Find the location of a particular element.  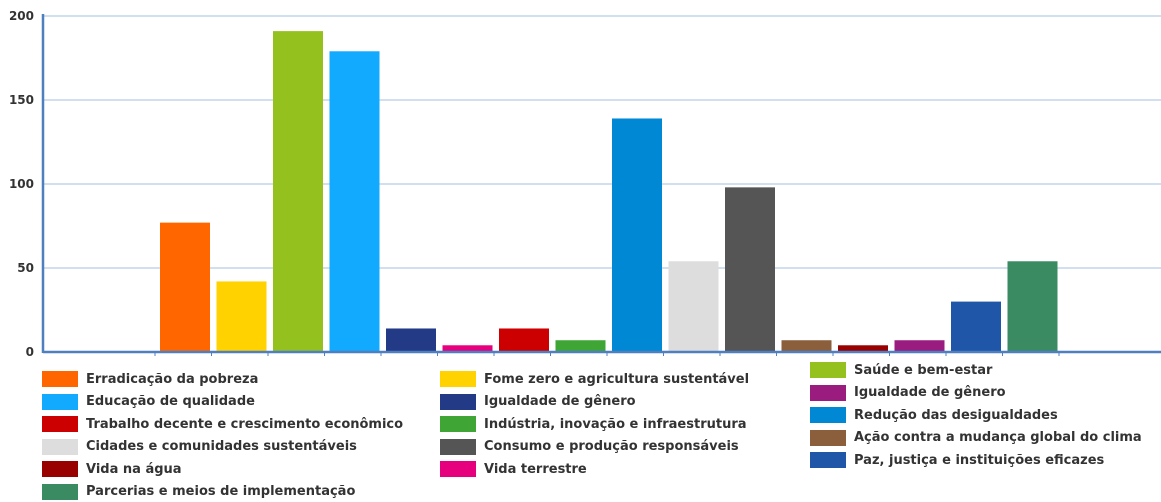

y-tick-label: 100 is located at coordinates (21, 184).